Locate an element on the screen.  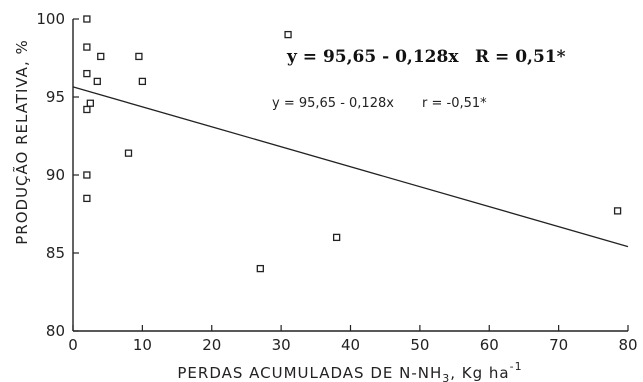
x-tick-label: 30 is located at coordinates (281, 345).